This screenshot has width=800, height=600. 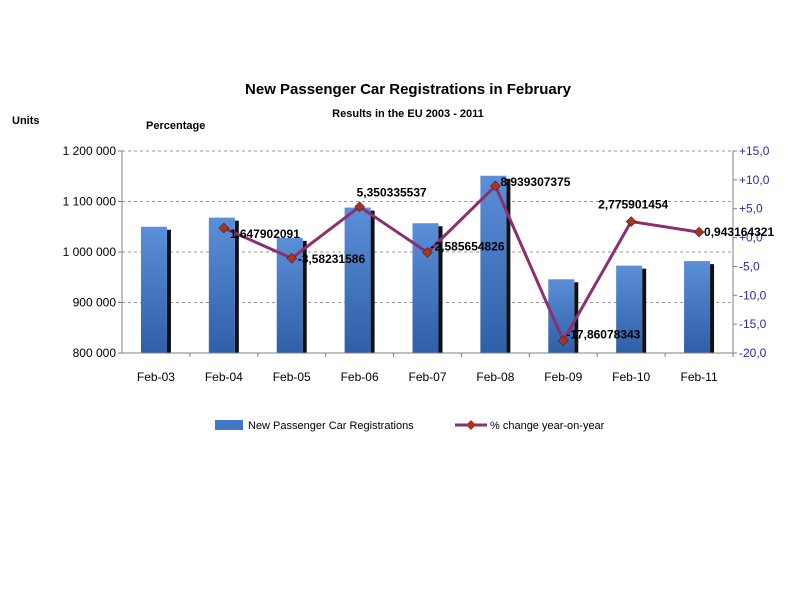 I want to click on right-axis-ticks: -20,0 -15,0 -10,0 -5,0 +0,0 +5,0 +10,0 +15,0, so click(x=751, y=252).